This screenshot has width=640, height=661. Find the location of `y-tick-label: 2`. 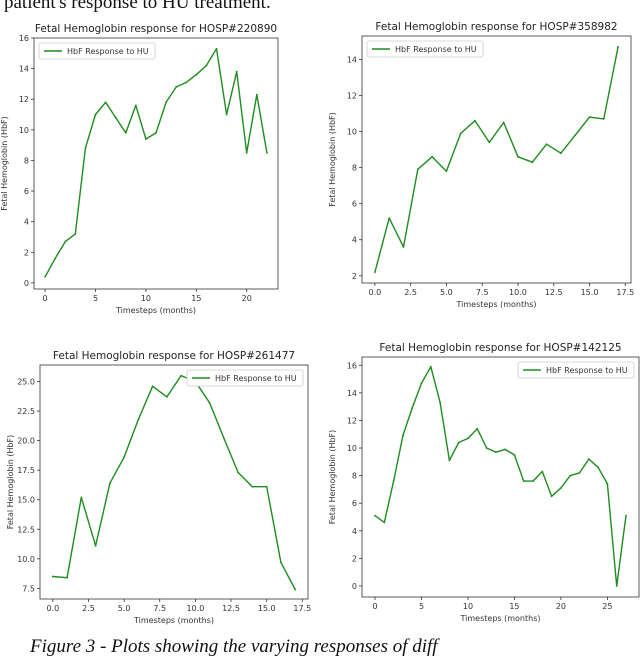

y-tick-label: 2 is located at coordinates (26, 252).